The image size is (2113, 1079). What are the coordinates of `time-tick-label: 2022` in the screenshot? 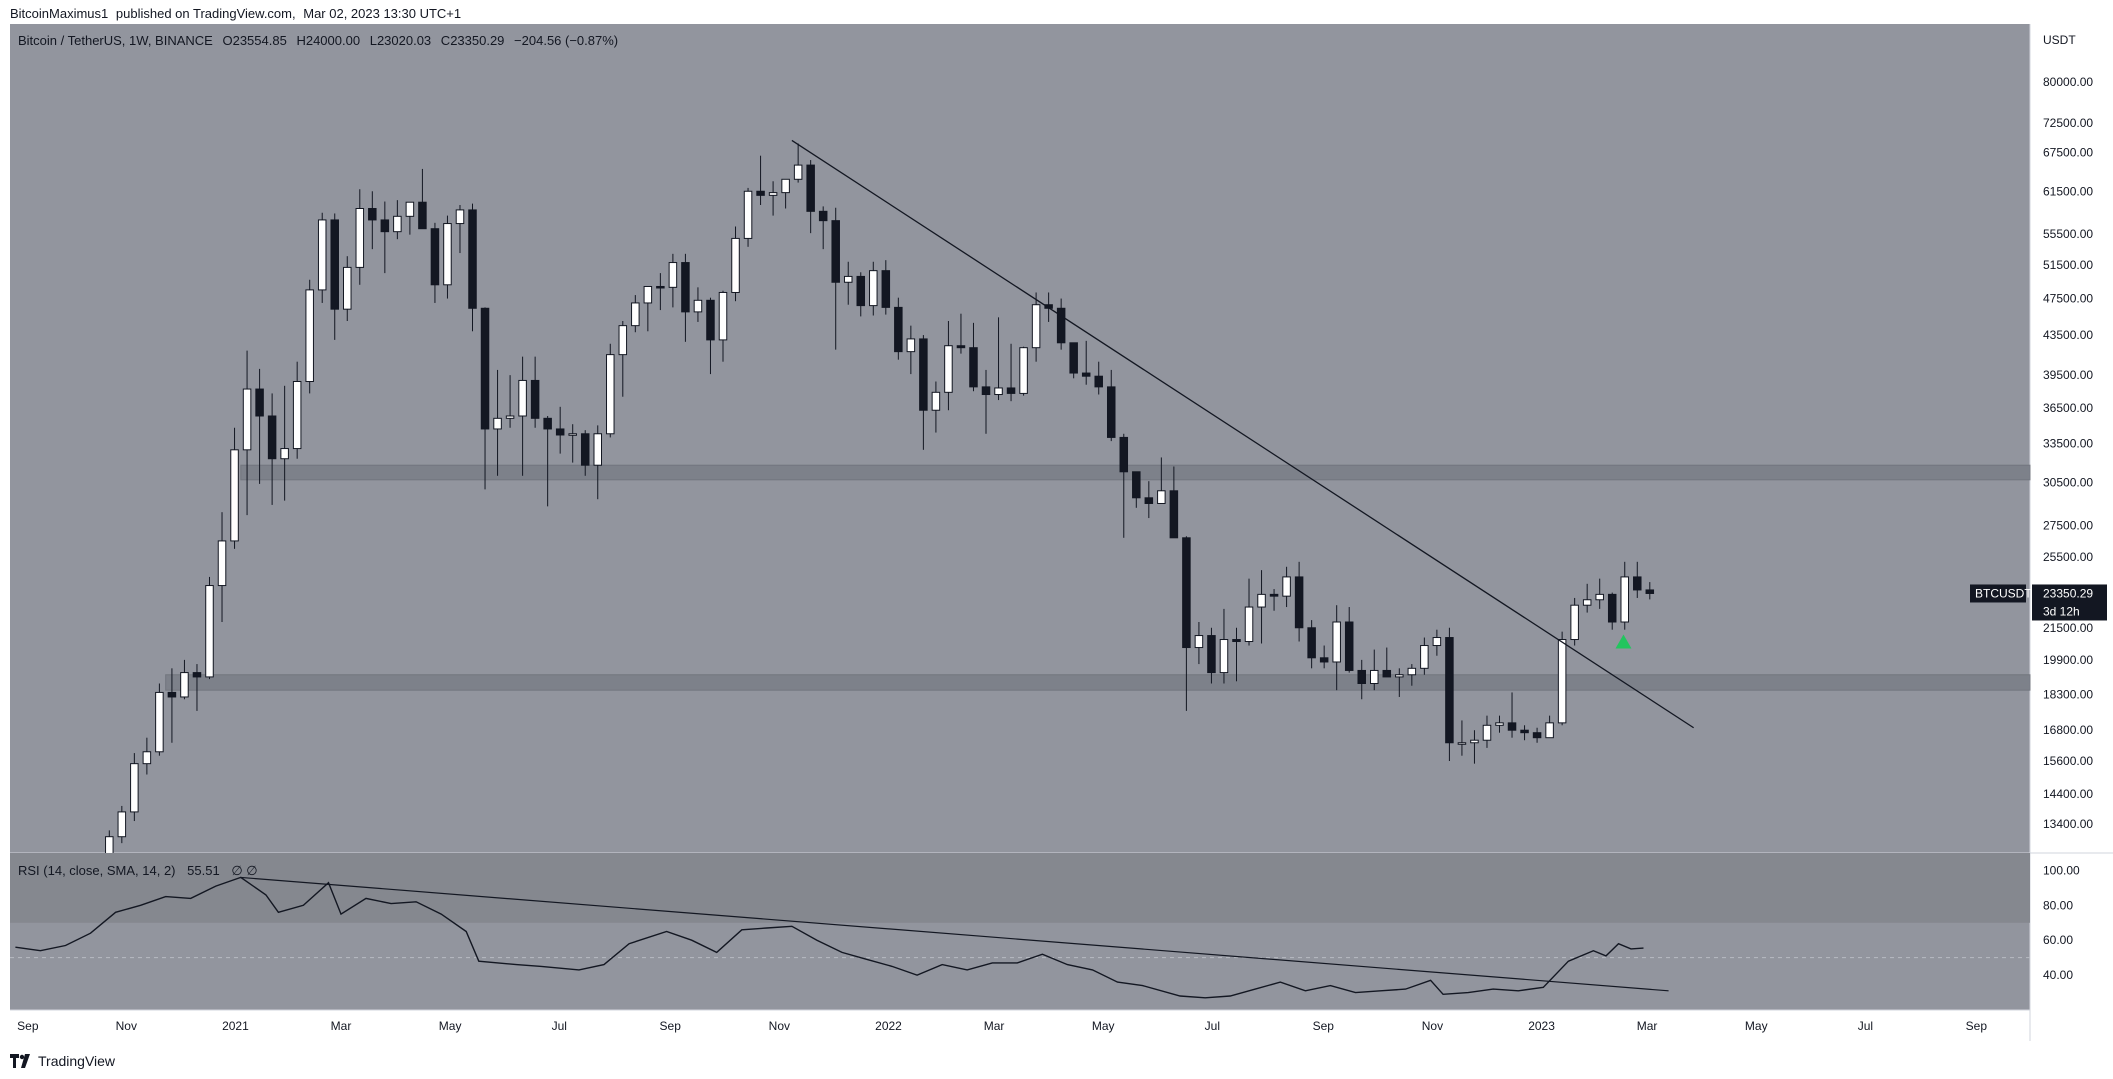 It's located at (888, 1026).